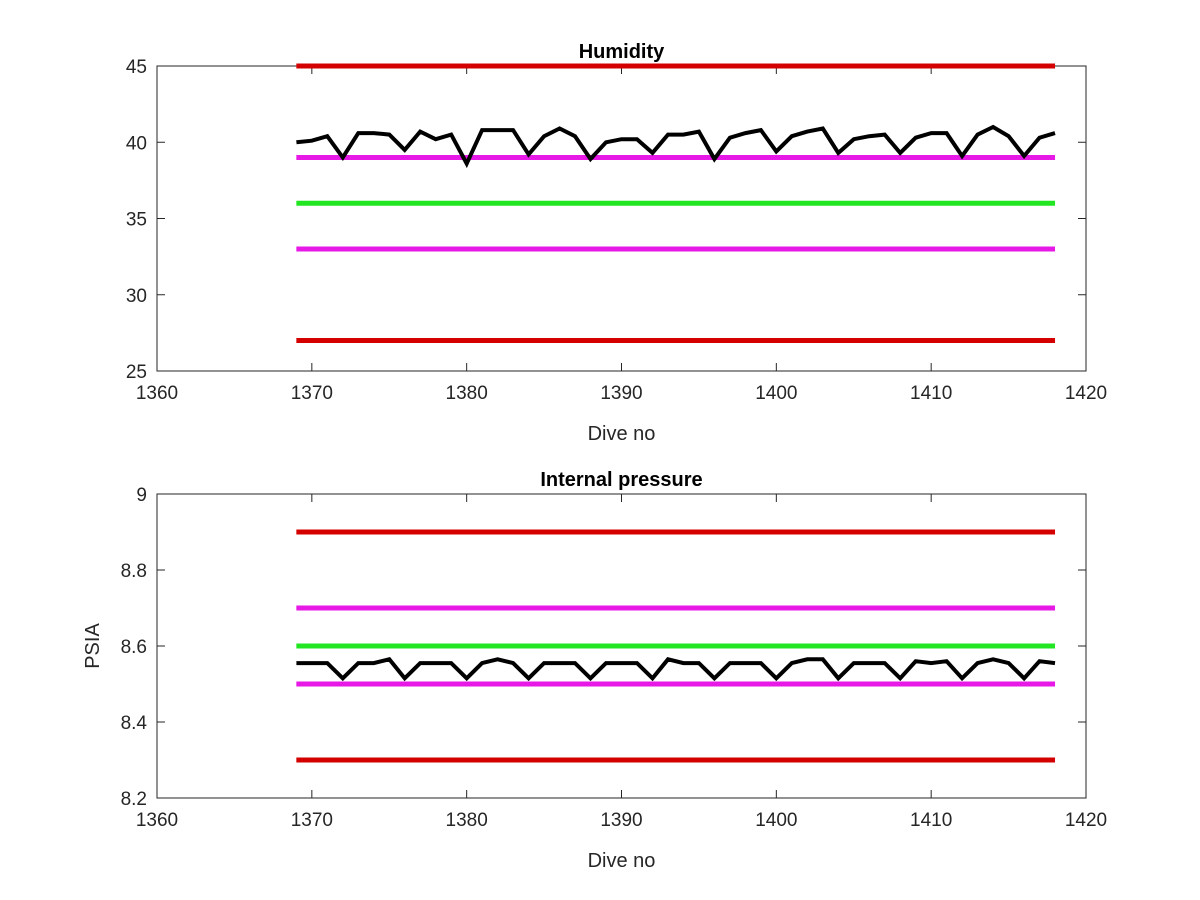  Describe the element at coordinates (1086, 393) in the screenshot. I see `chart-1-x-tick-label: 1420` at that location.